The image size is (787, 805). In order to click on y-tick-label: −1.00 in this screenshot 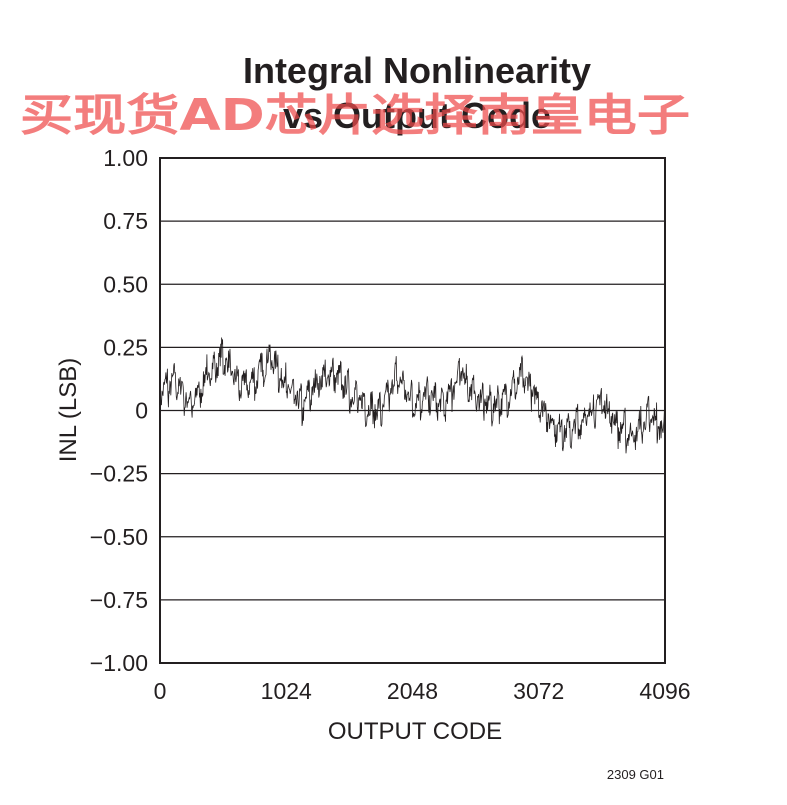, I will do `click(119, 663)`.